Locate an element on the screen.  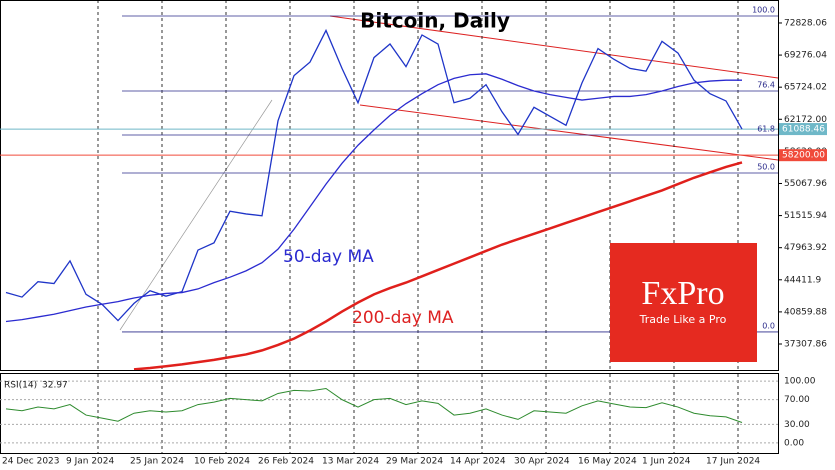
ma200-label: 200-day MA is located at coordinates (403, 318).